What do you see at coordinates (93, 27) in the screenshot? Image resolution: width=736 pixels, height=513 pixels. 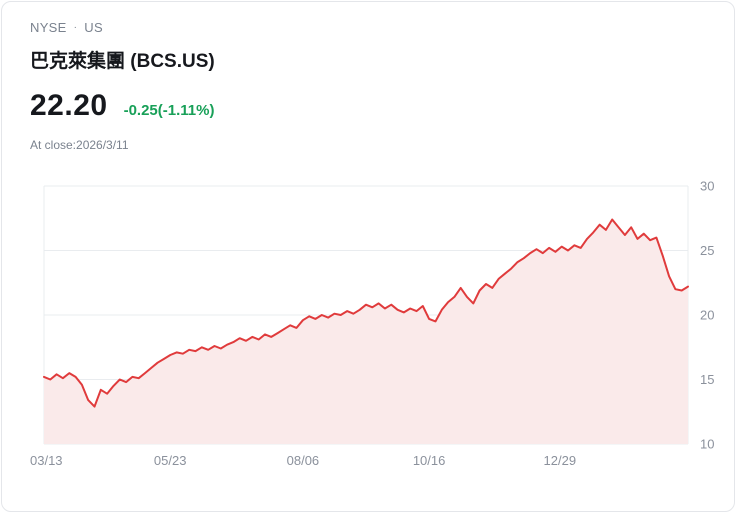 I see `region-label: US` at bounding box center [93, 27].